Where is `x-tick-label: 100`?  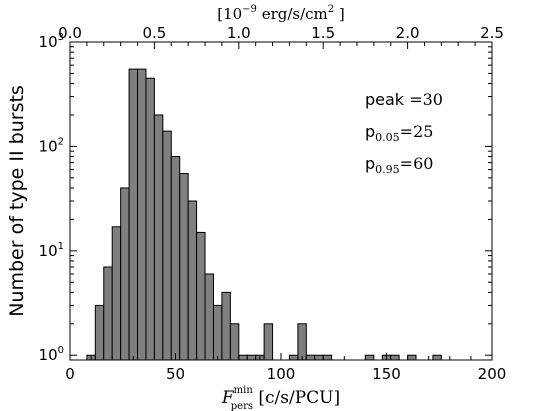
x-tick-label: 100 is located at coordinates (281, 374).